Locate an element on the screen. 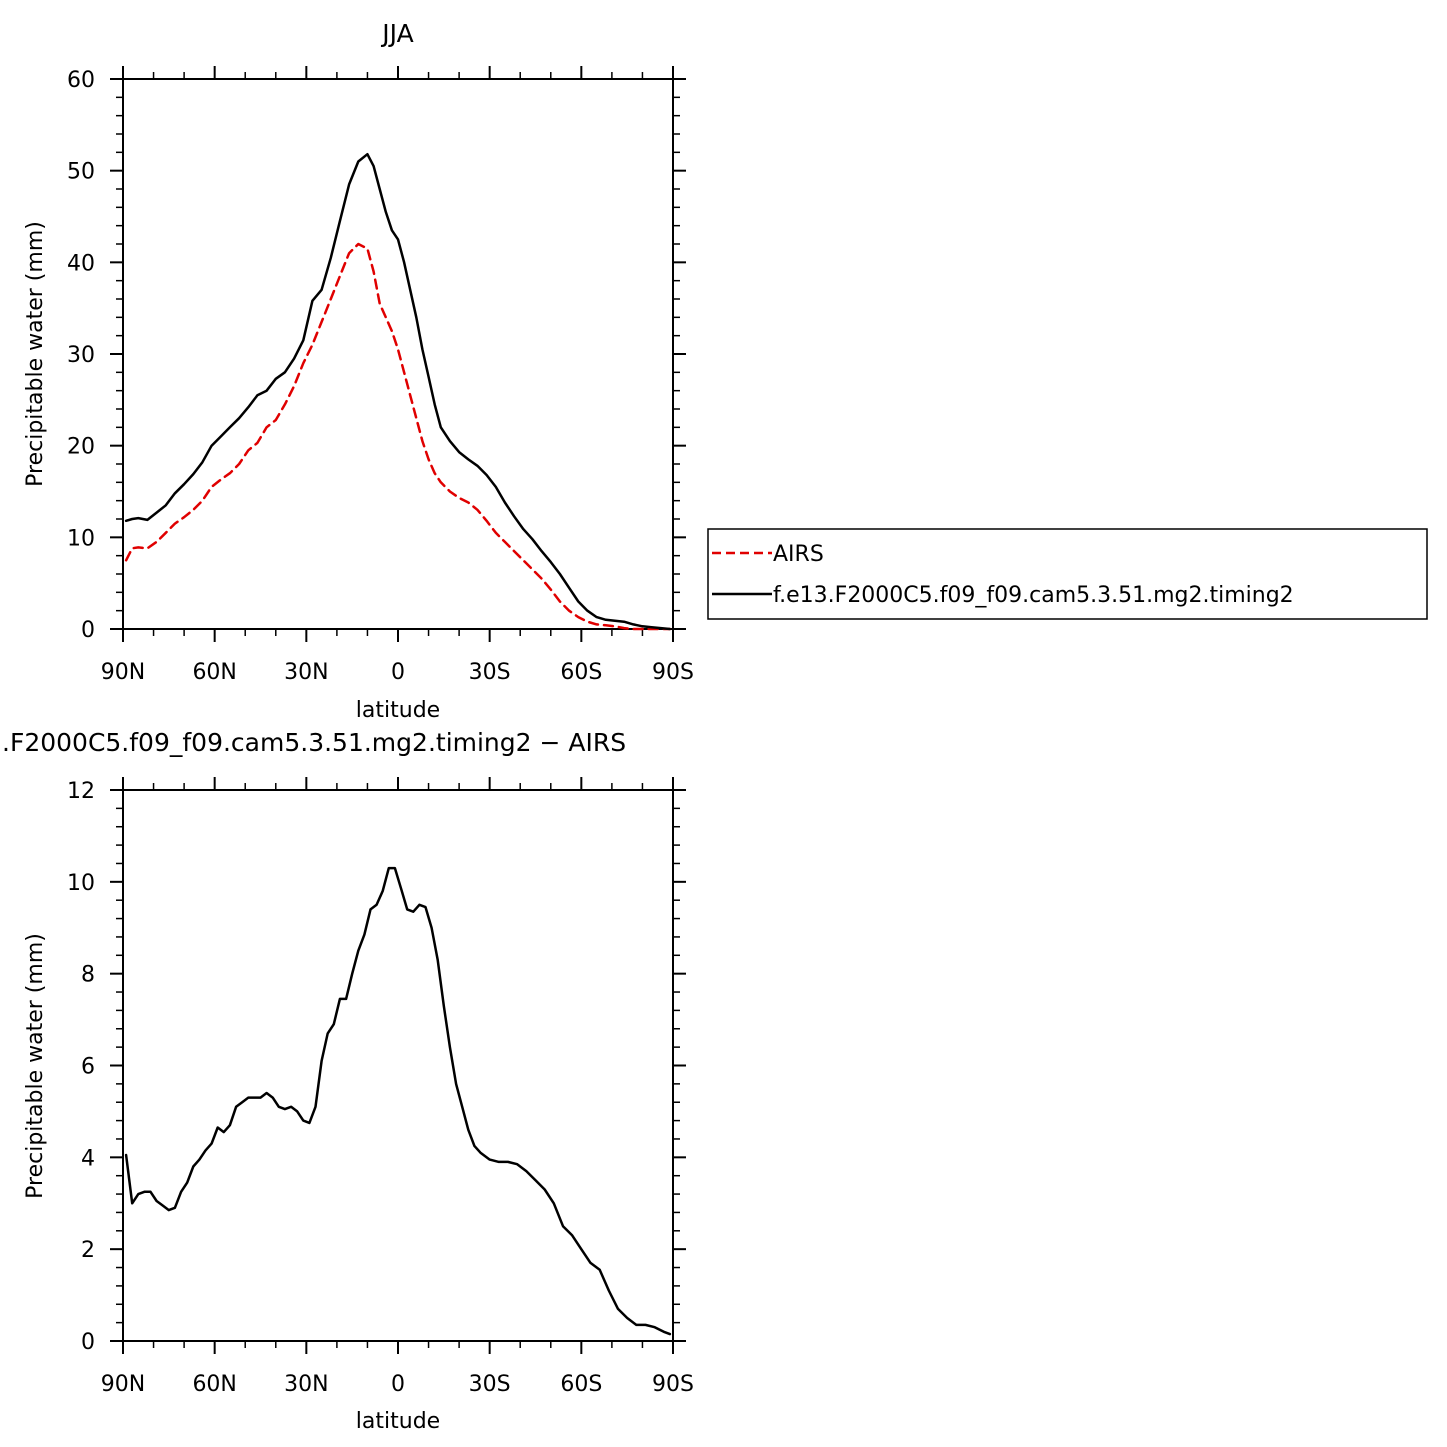  y-tick-label: 30 is located at coordinates (81, 355).